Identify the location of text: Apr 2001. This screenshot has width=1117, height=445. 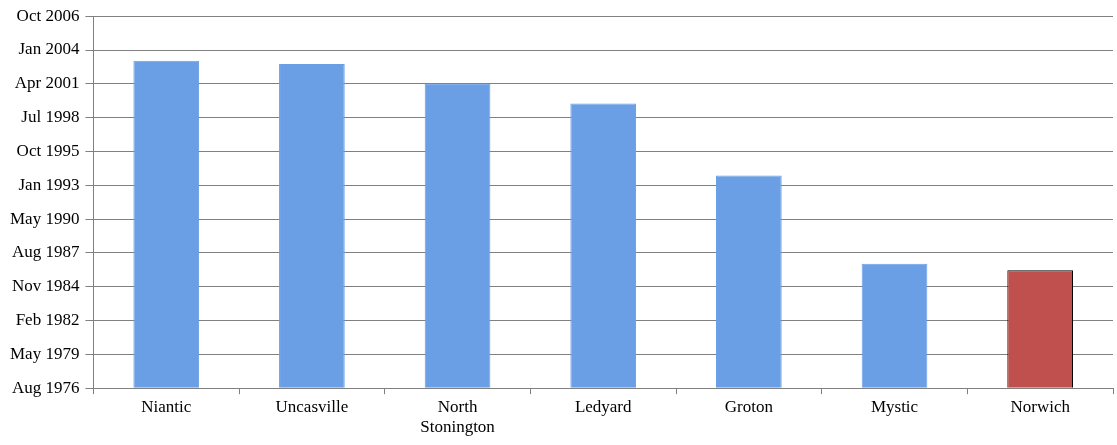
(47, 83).